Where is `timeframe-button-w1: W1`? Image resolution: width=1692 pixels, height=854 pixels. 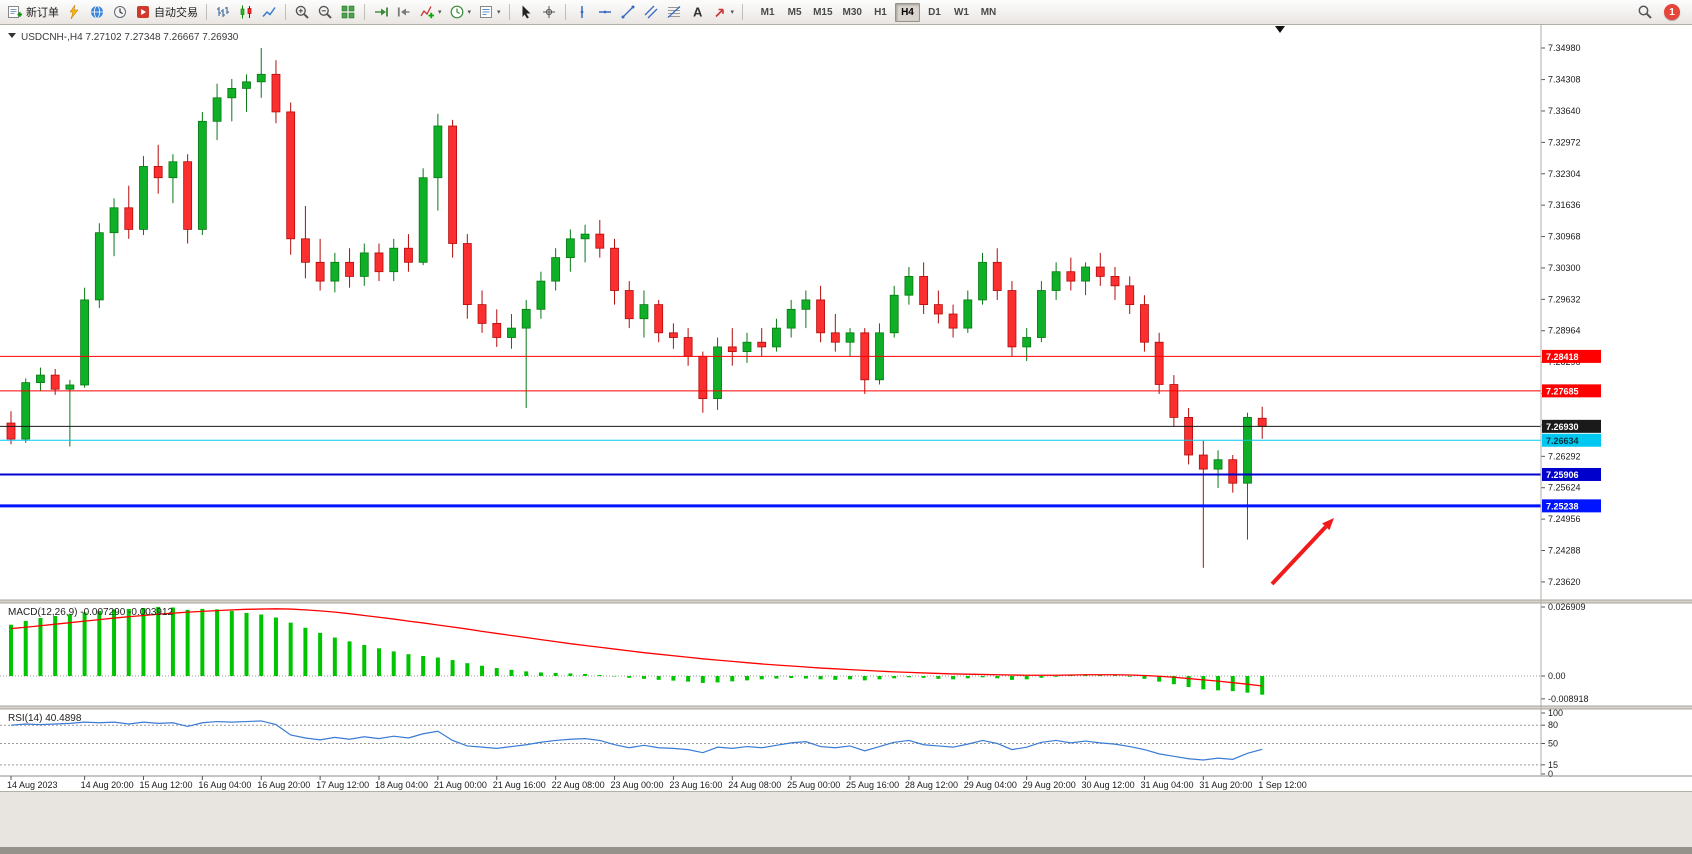
timeframe-button-w1: W1 is located at coordinates (961, 12).